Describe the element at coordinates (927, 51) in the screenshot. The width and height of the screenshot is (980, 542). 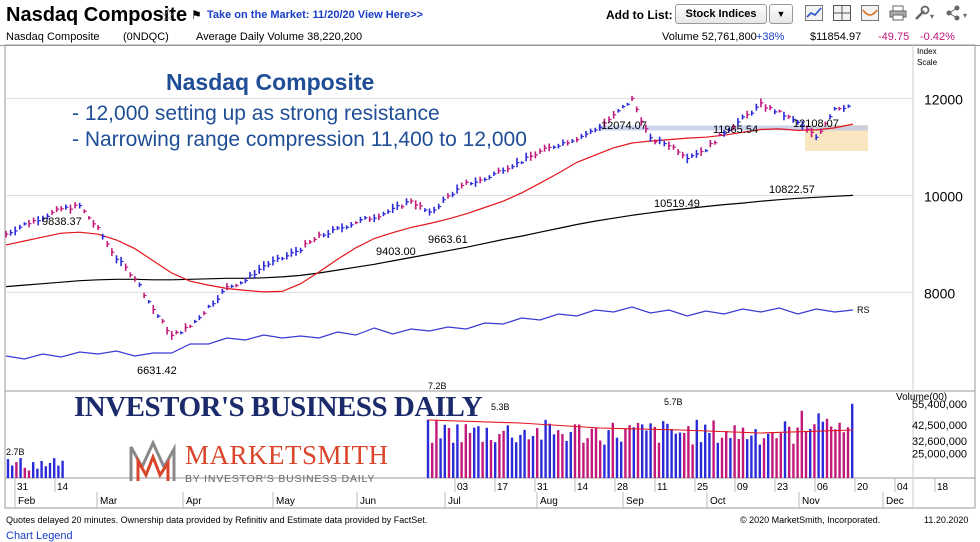
I see `index-scale-line1: Index` at that location.